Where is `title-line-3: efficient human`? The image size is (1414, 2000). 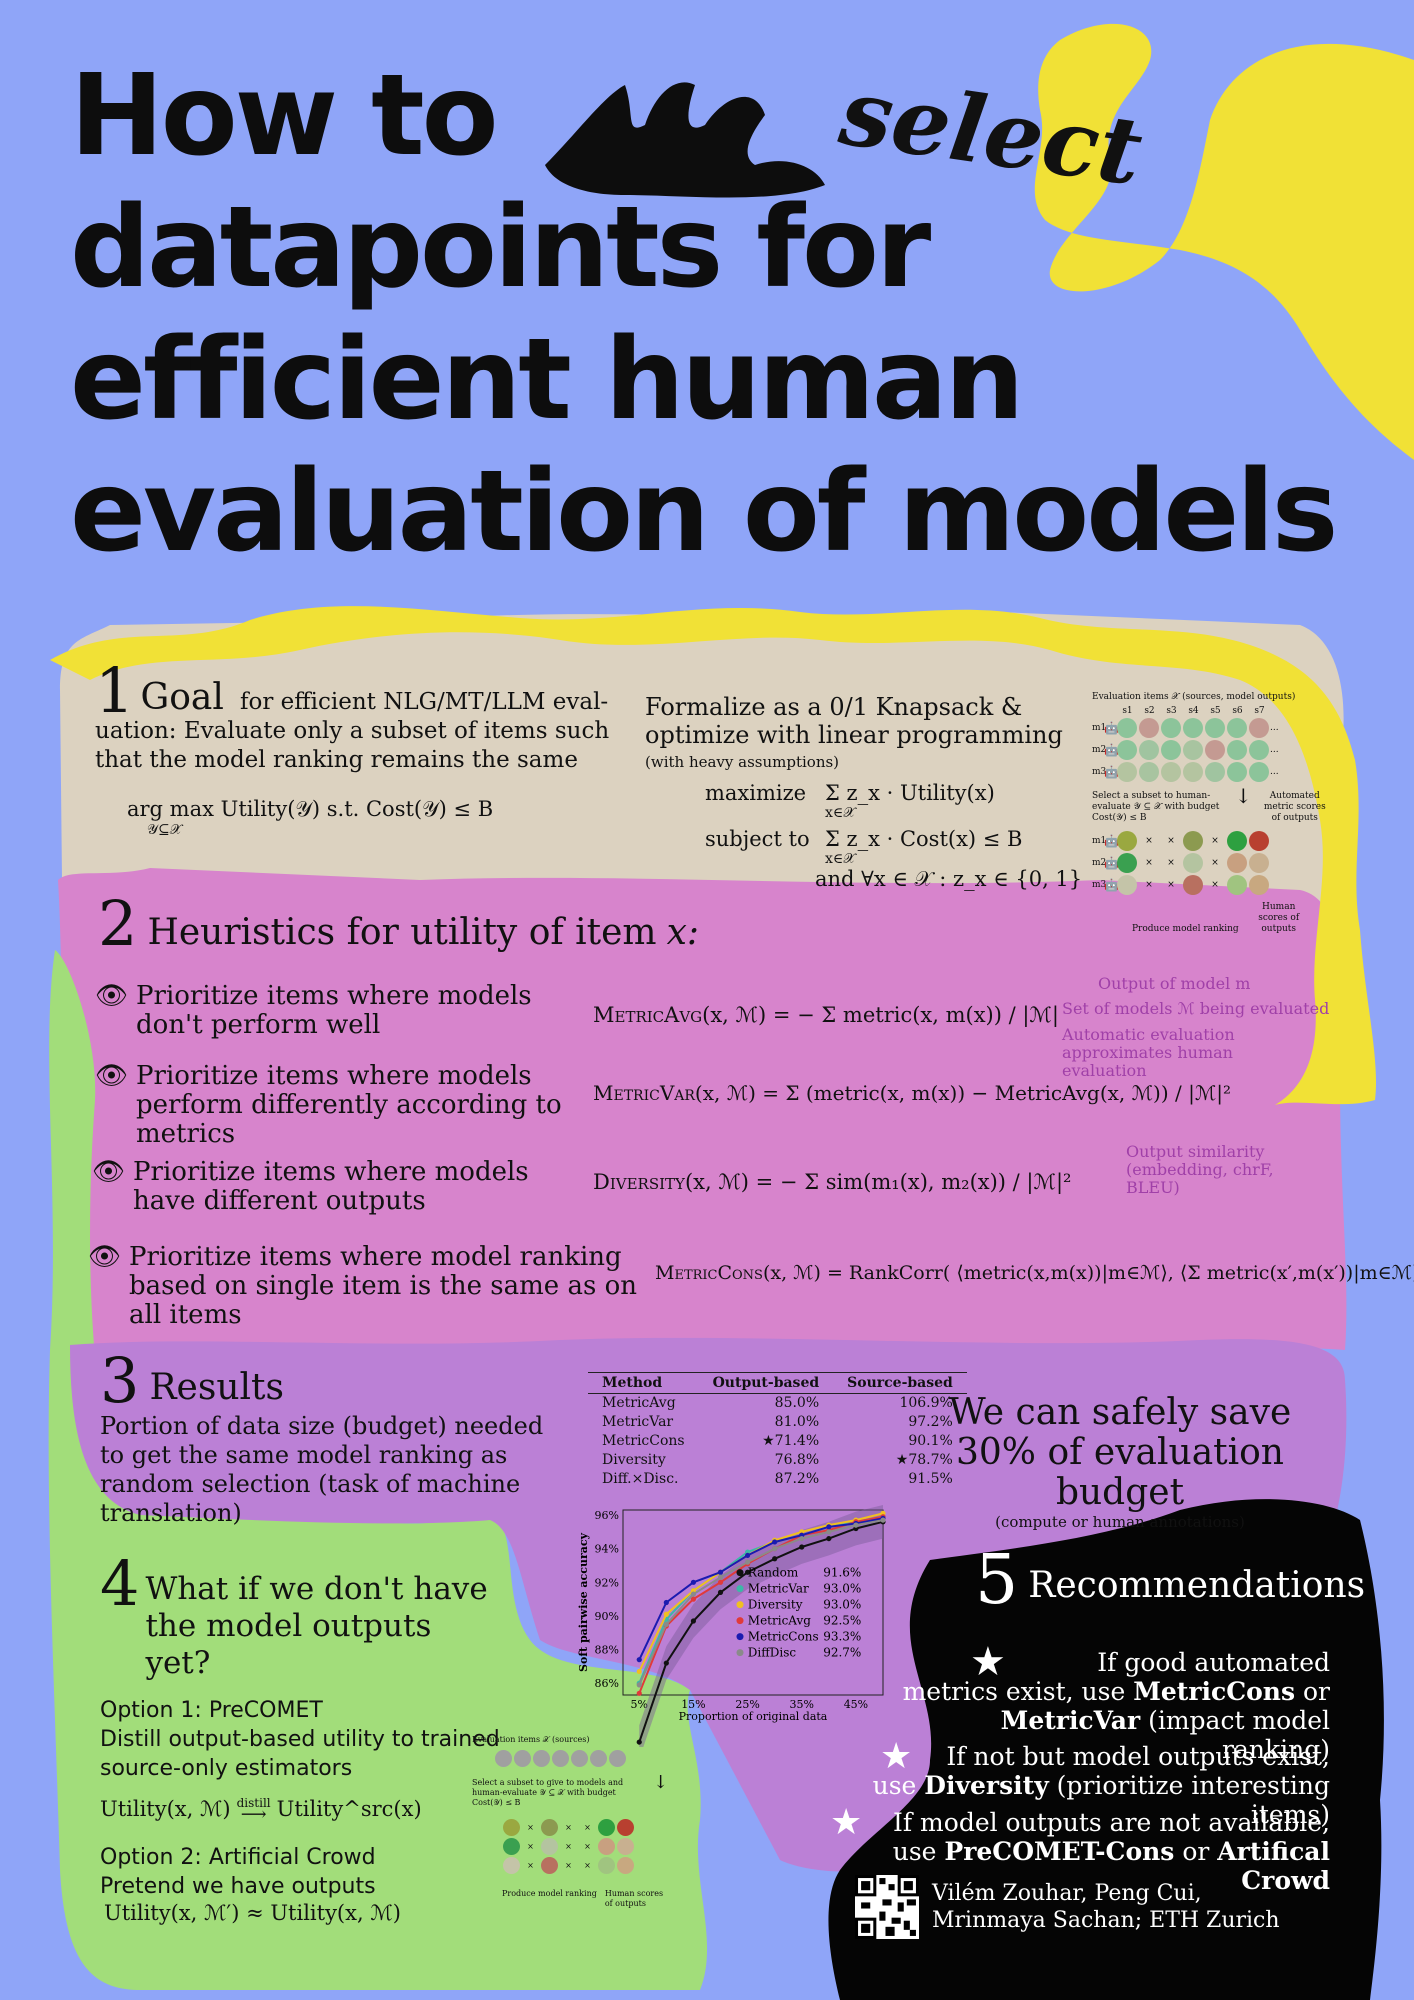 title-line-3: efficient human is located at coordinates (547, 380).